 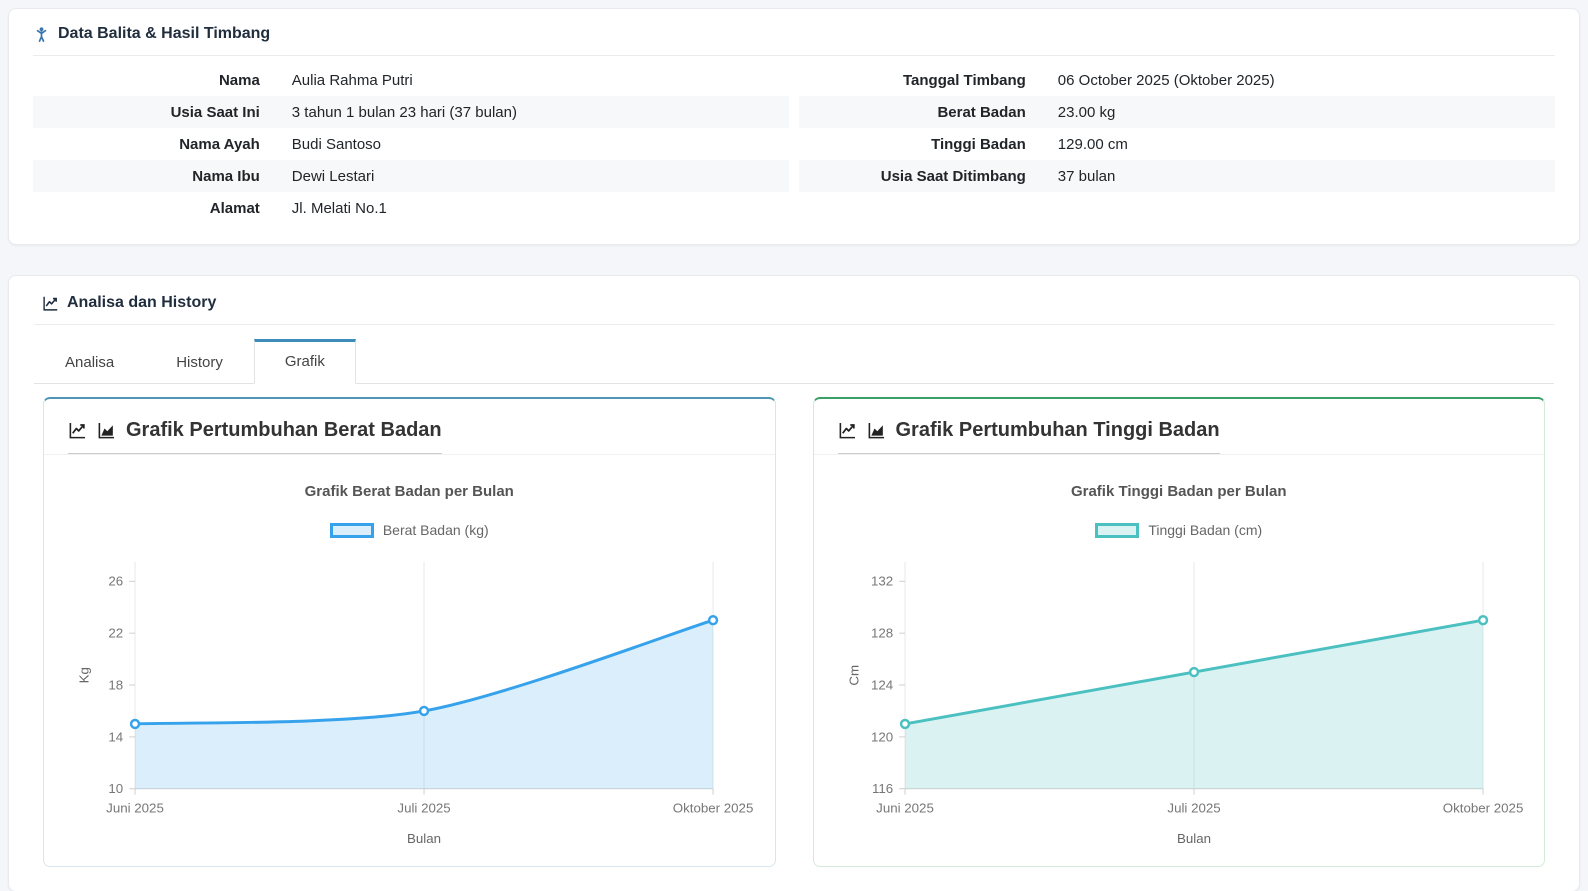 I want to click on child-icon, so click(x=41, y=34).